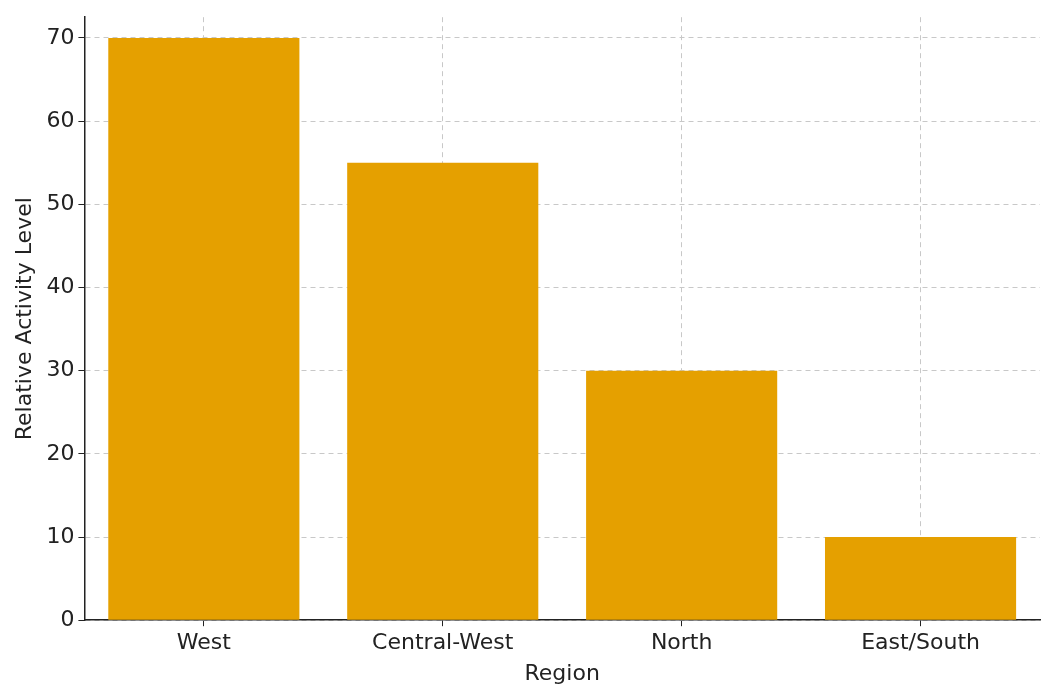 This screenshot has width=1041, height=691. What do you see at coordinates (60, 369) in the screenshot?
I see `y-tick-label: 30` at bounding box center [60, 369].